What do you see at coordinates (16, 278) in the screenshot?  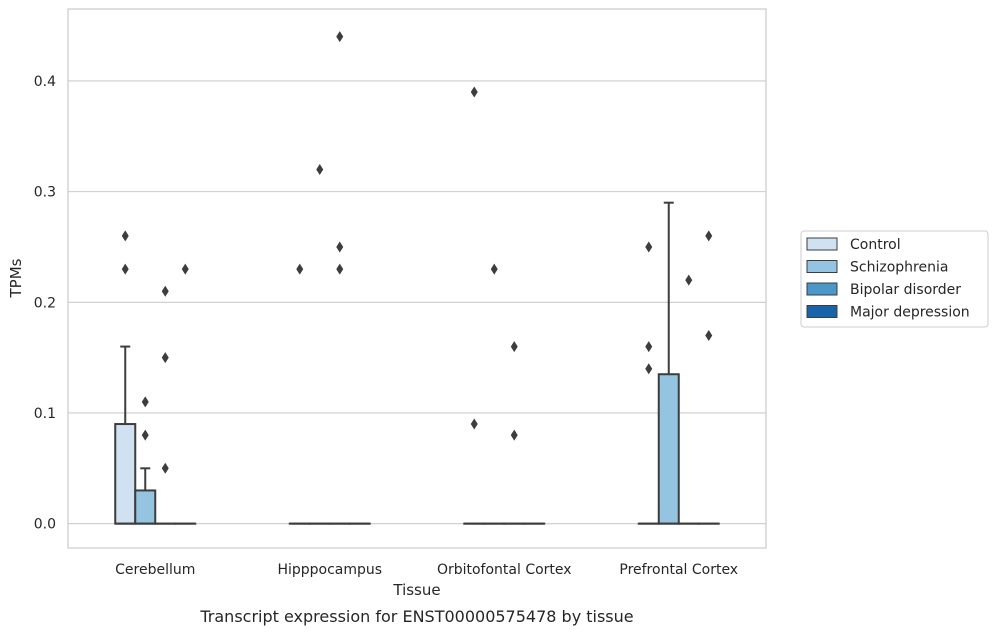 I see `y-axis-label: TPMs` at bounding box center [16, 278].